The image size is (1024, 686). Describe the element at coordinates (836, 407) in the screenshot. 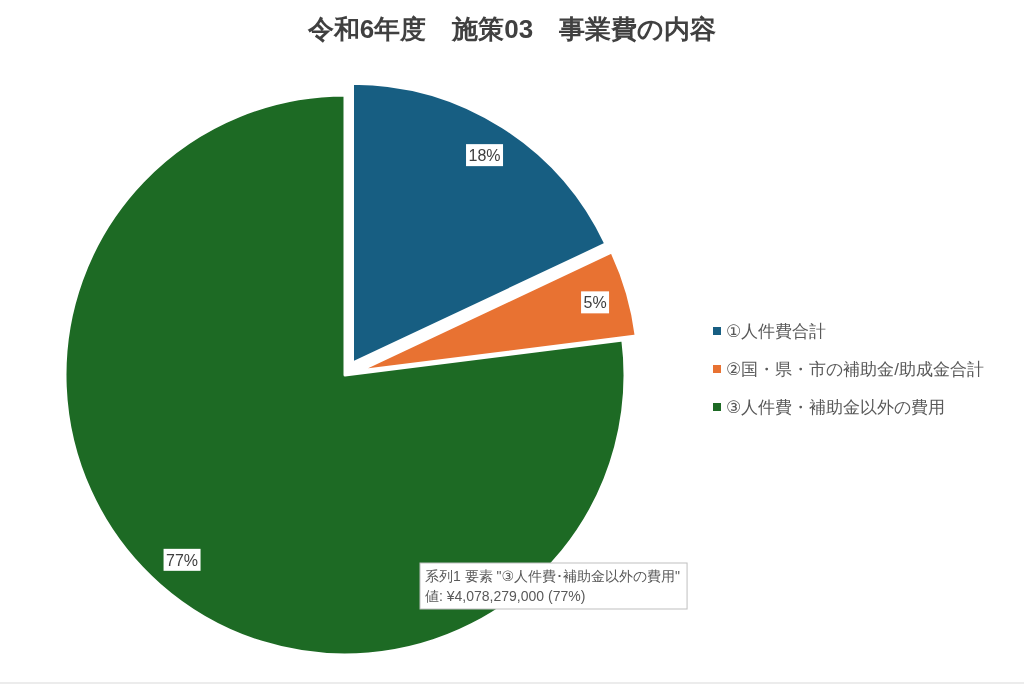

I see `legend-label: ③人件費・補助金以外の費用` at that location.